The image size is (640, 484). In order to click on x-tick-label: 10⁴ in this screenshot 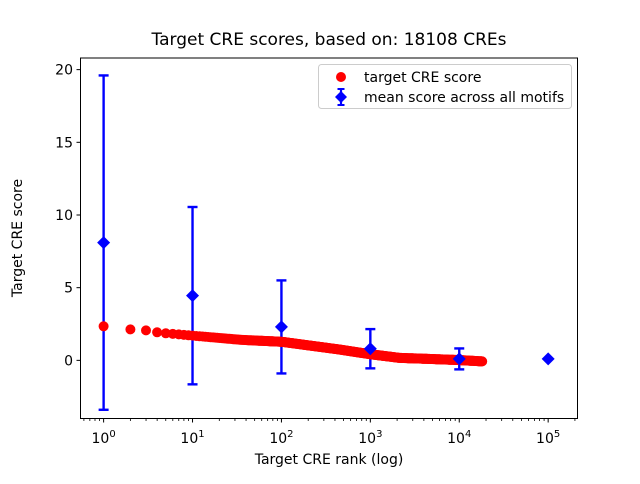, I will do `click(459, 438)`.